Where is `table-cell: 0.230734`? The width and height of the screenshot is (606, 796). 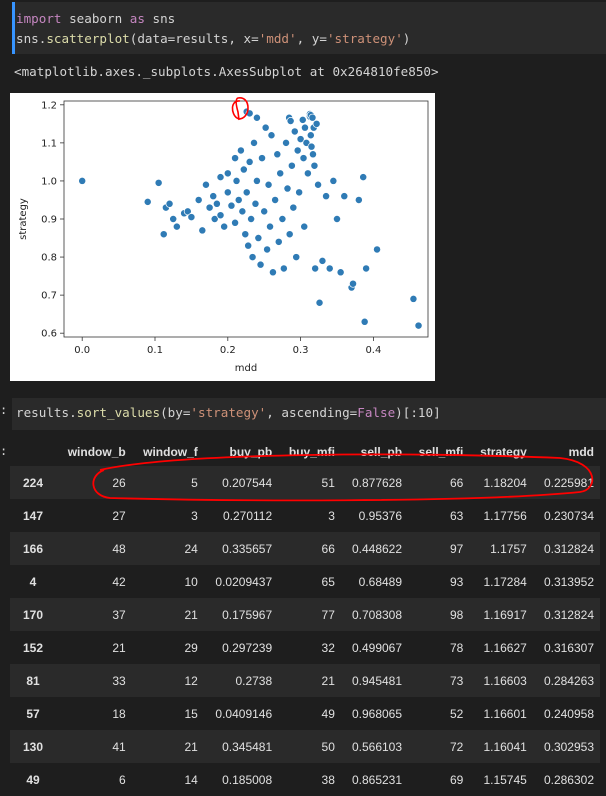
table-cell: 0.230734 is located at coordinates (568, 515).